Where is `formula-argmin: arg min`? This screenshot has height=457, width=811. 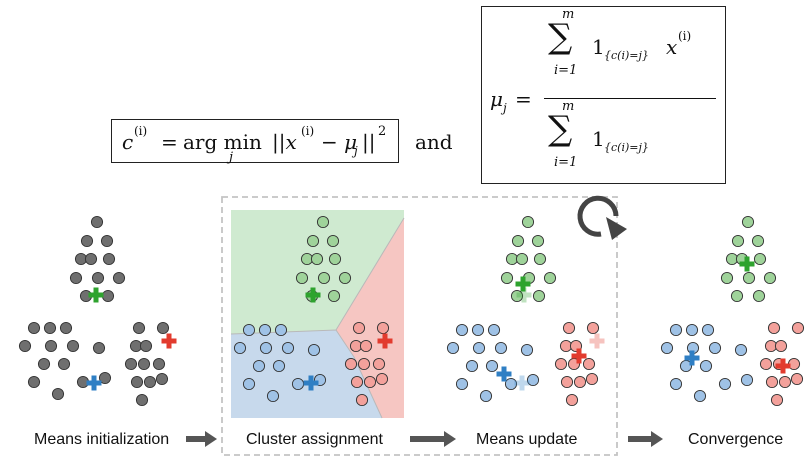
formula-argmin: arg min is located at coordinates (222, 142).